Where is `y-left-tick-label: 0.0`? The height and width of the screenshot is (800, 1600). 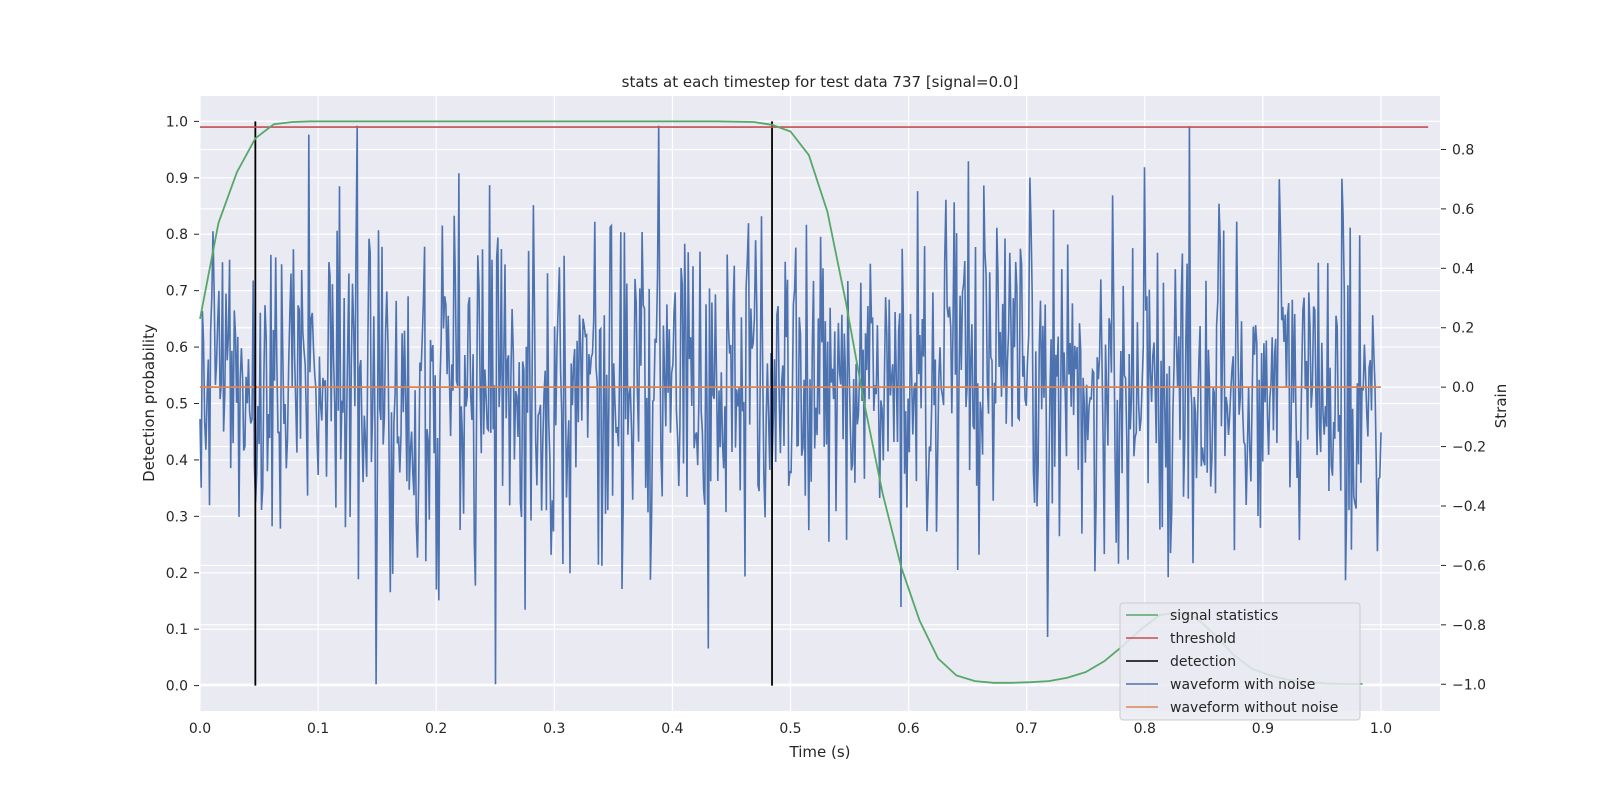
y-left-tick-label: 0.0 is located at coordinates (177, 687).